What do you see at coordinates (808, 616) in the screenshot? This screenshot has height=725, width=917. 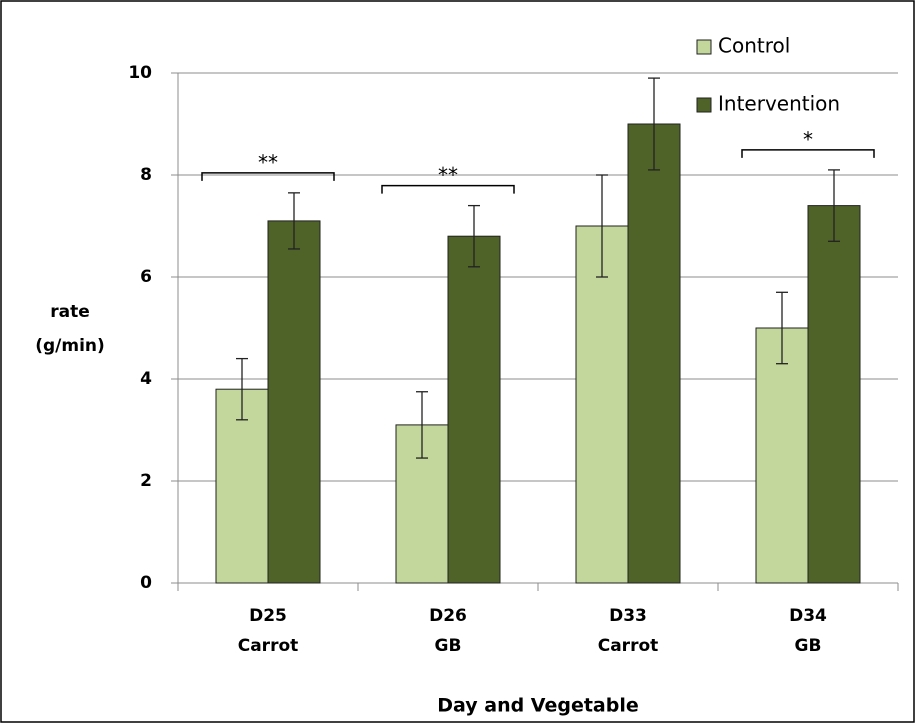 I see `x-tick-label: D34` at bounding box center [808, 616].